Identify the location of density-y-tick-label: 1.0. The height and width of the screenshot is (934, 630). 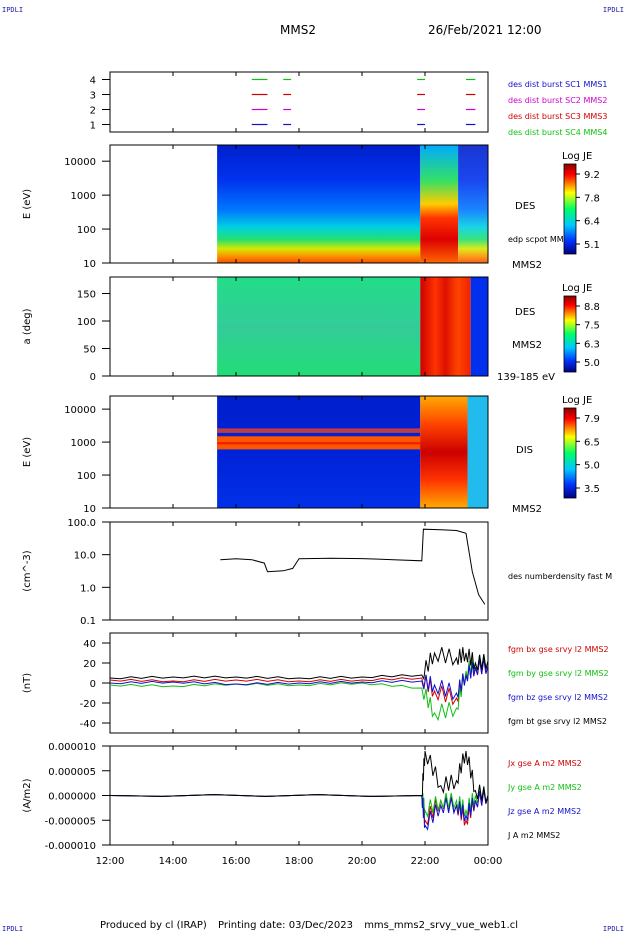
(88, 588).